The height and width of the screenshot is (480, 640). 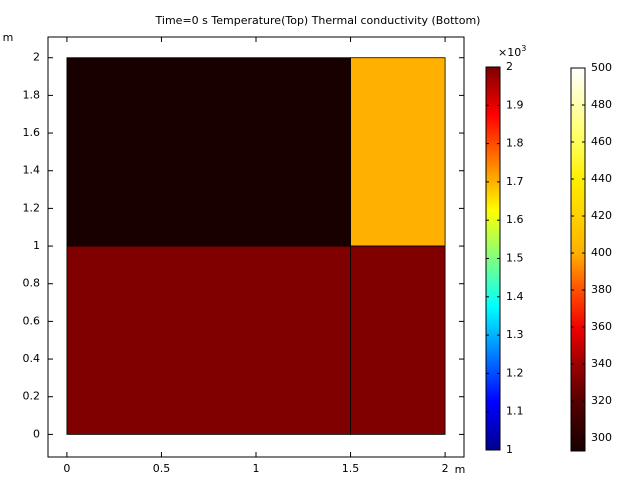 I want to click on colorbar-tick-label: 1, so click(x=509, y=449).